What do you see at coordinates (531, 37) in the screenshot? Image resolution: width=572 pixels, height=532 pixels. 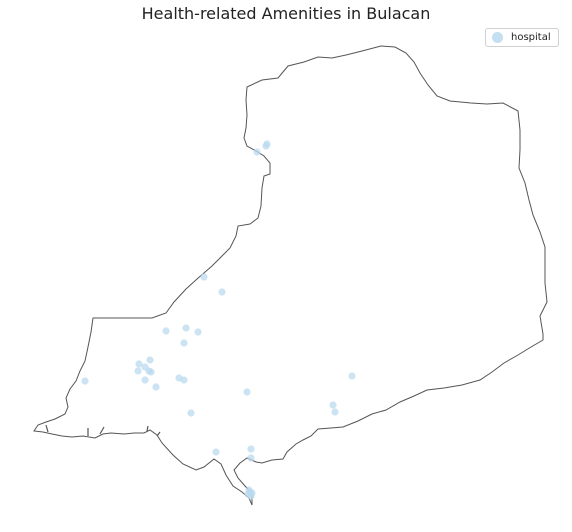 I see `legend-label: hospital` at bounding box center [531, 37].